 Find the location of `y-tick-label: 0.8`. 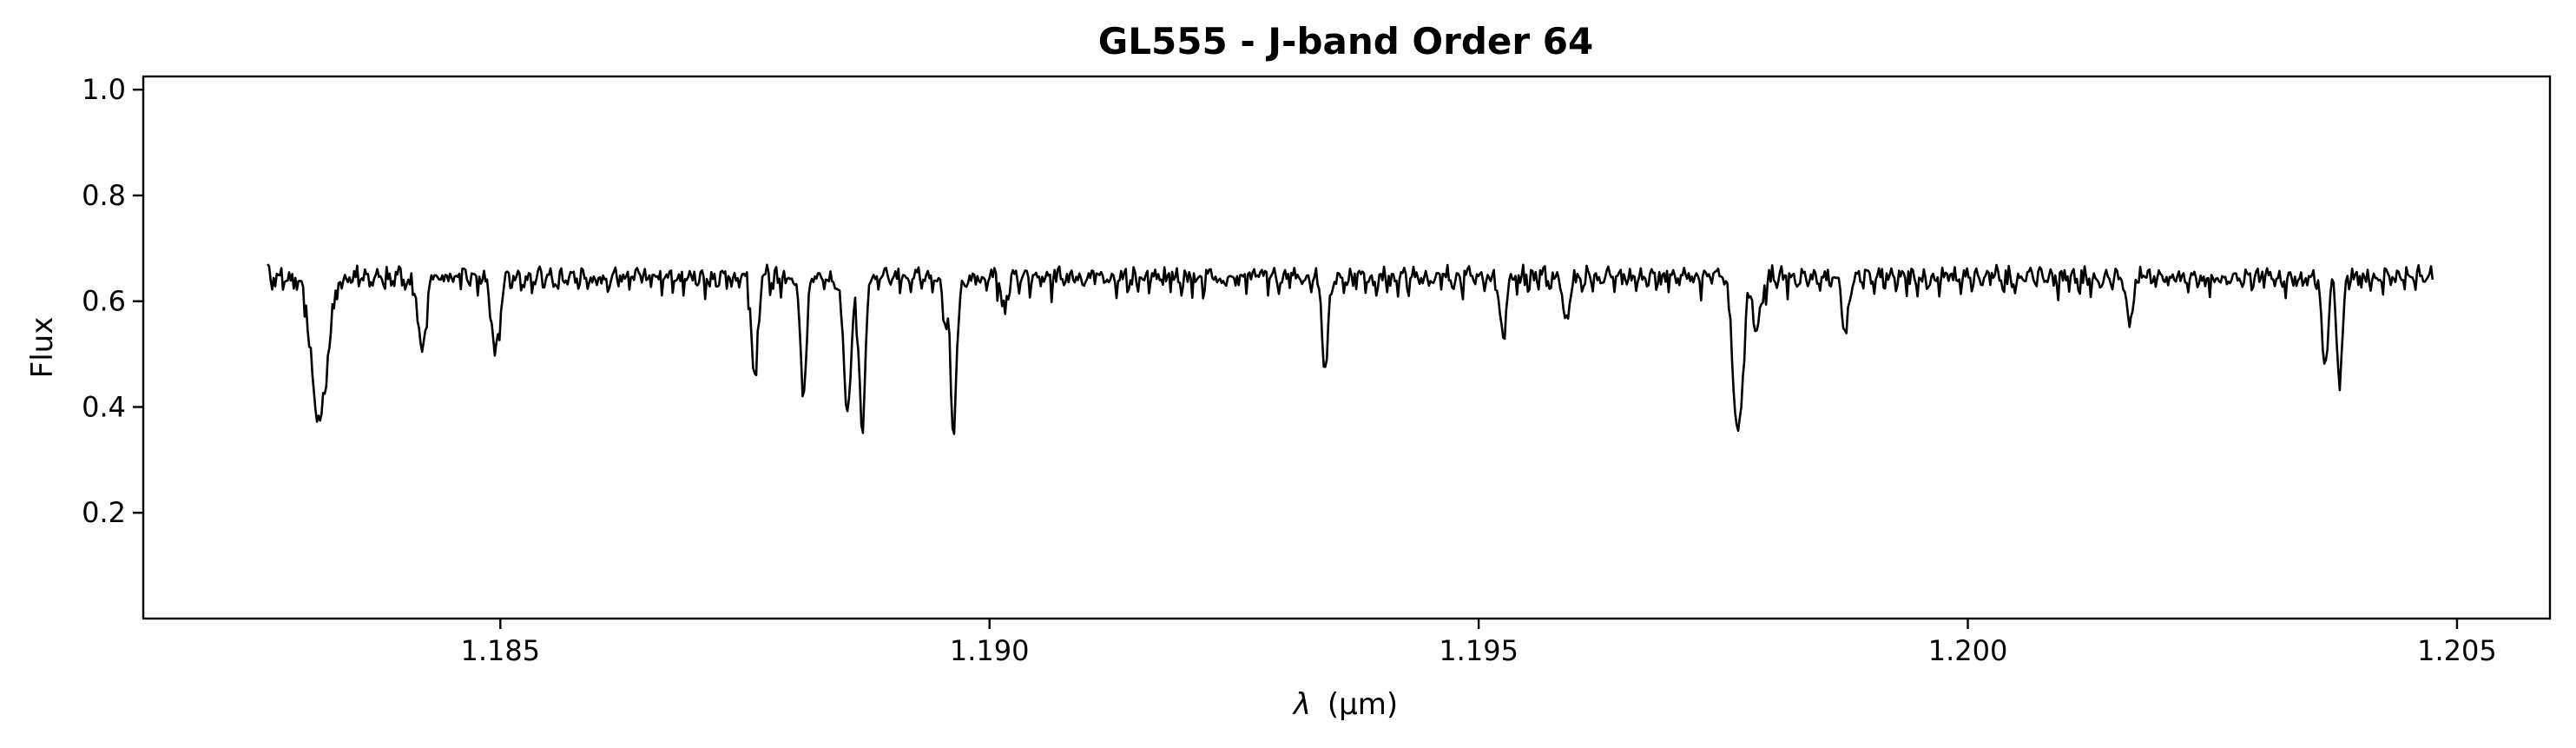

y-tick-label: 0.8 is located at coordinates (104, 195).